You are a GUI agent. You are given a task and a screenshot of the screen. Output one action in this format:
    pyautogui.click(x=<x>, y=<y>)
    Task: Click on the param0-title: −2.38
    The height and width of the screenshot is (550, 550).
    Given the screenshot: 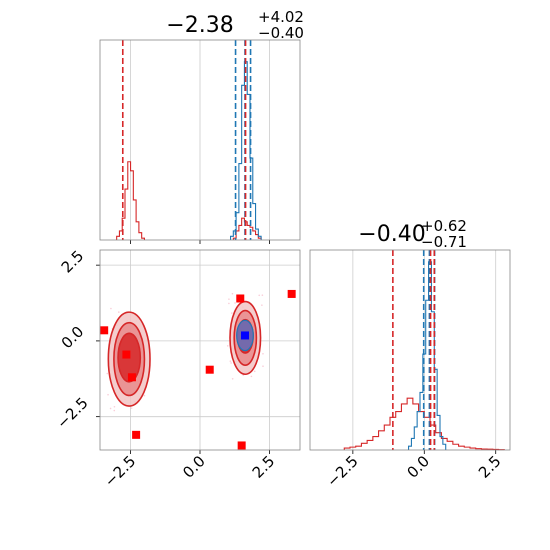 What is the action you would take?
    pyautogui.click(x=199, y=25)
    